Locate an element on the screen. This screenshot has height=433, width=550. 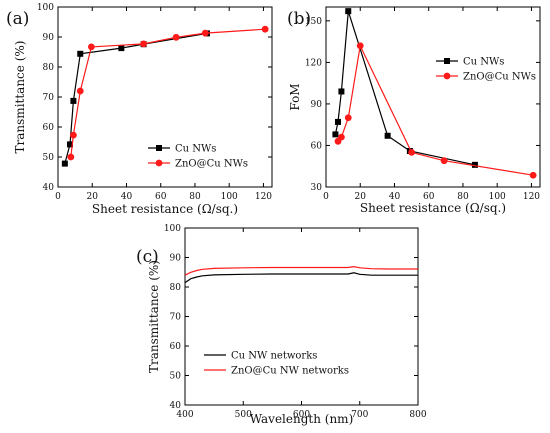
y-tick-label: 150 is located at coordinates (313, 22).